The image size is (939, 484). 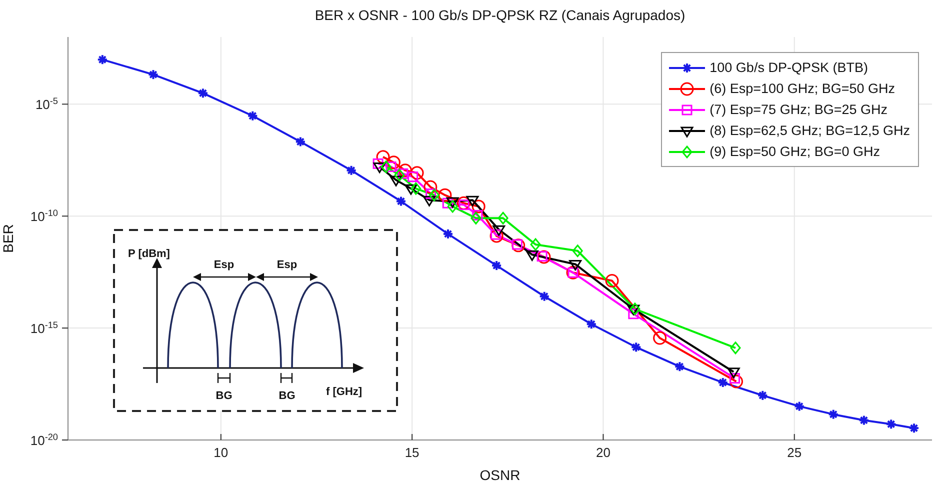 I want to click on legend-label: (9) Esp=50 GHz; BG=0 GHz, so click(x=795, y=151).